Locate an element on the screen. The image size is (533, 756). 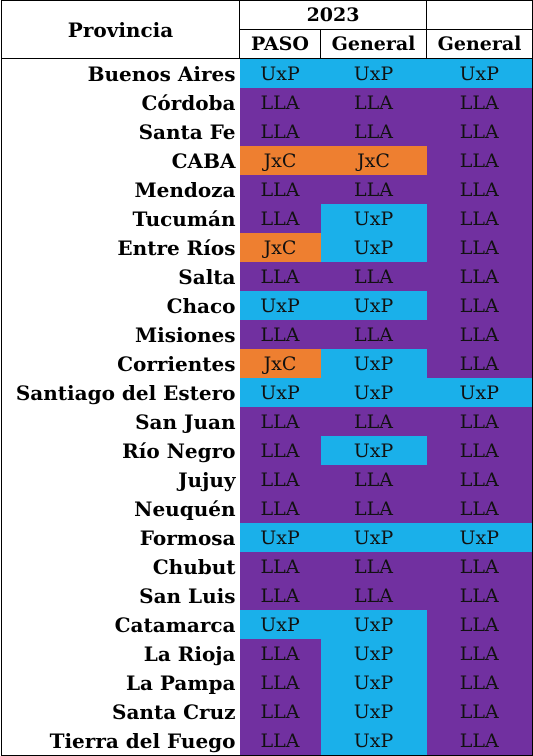
table-row: Buenos Aires UxP UxP UxP is located at coordinates (267, 73).